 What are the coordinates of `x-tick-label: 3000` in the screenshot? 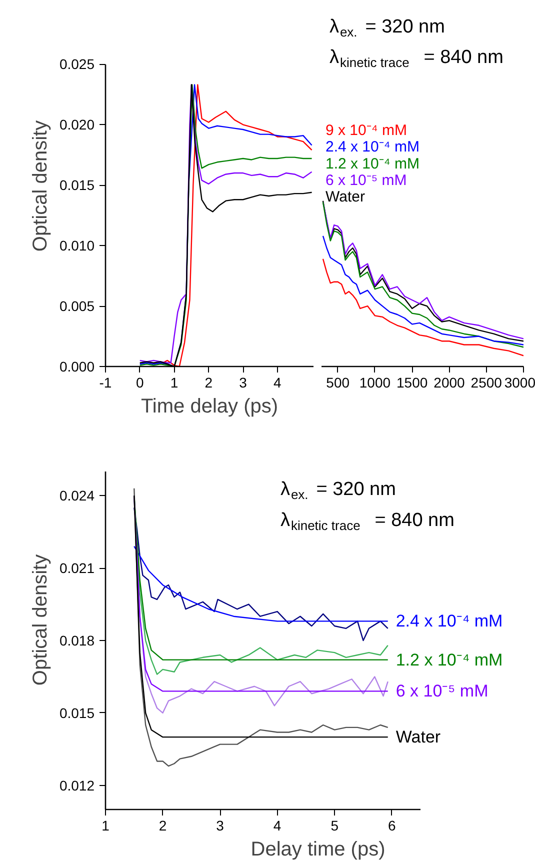 It's located at (519, 382).